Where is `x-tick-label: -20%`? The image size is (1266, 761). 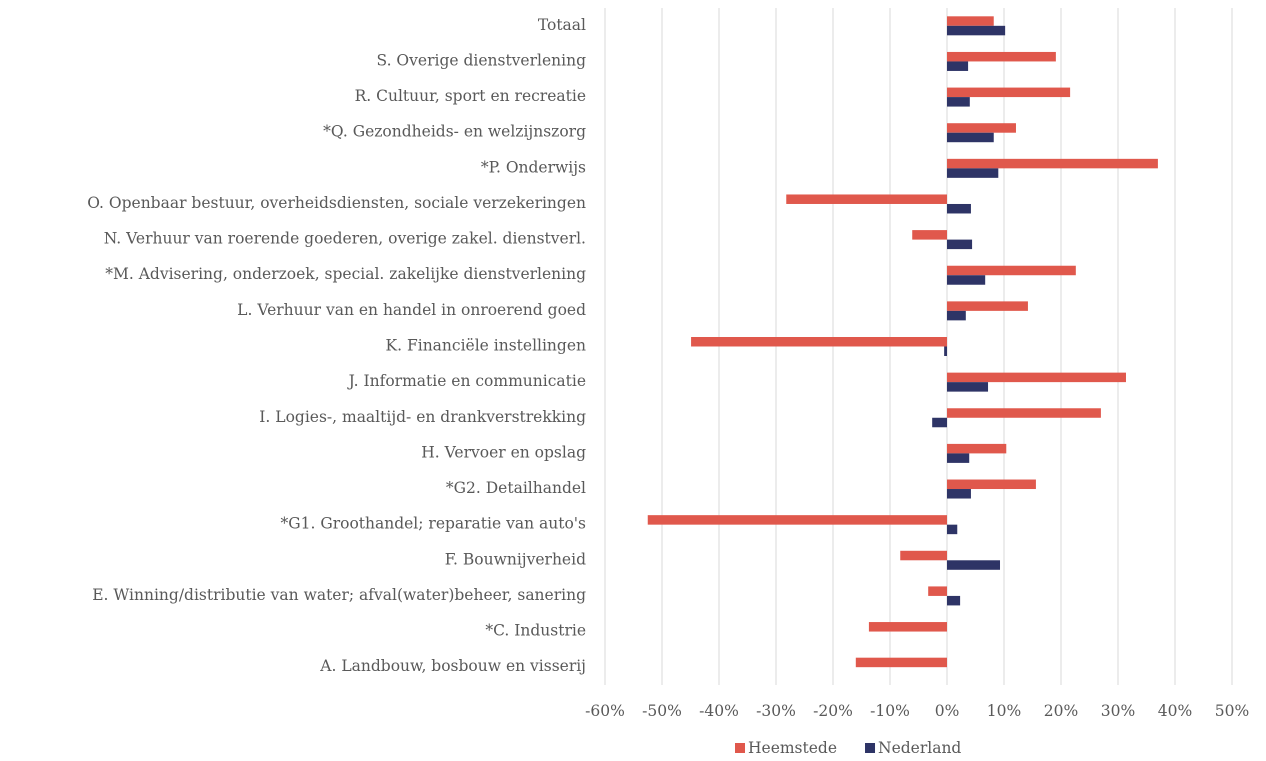
x-tick-label: -20% is located at coordinates (833, 711).